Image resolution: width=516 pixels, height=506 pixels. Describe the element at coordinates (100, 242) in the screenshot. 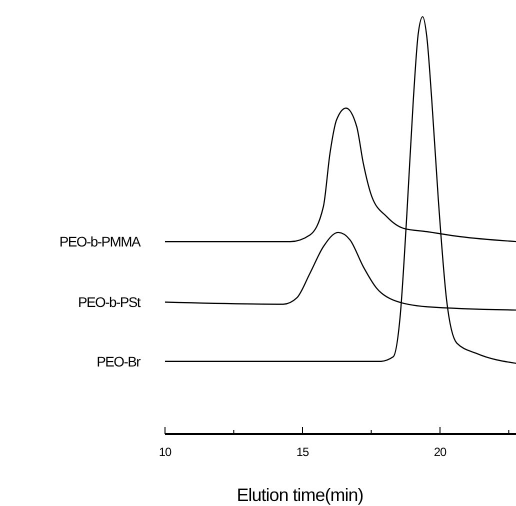

I see `series-label: PEO-b-PMMA` at that location.